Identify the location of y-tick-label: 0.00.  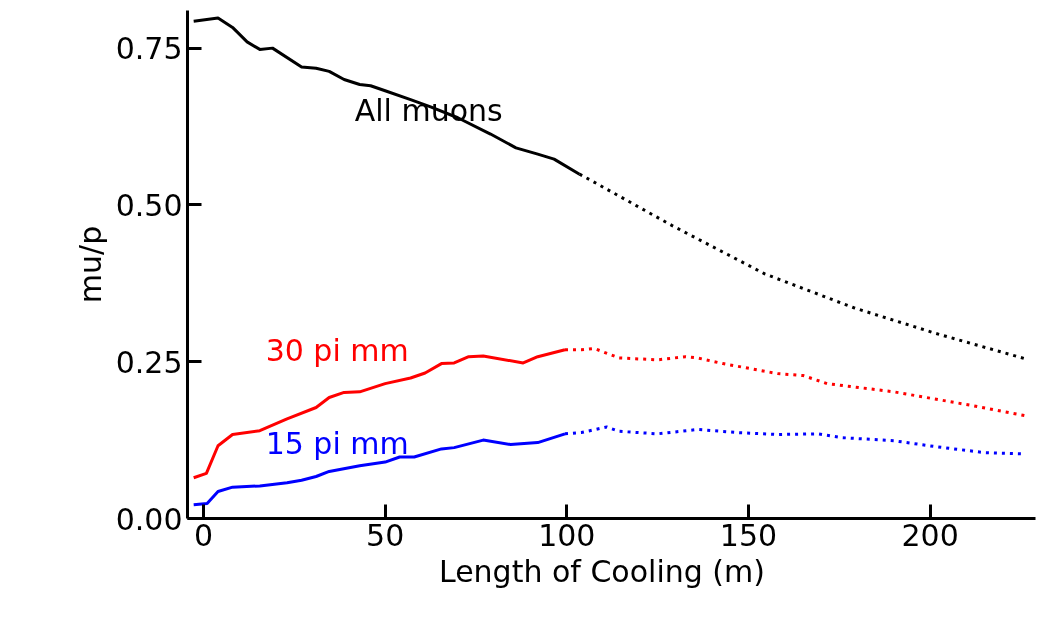
(149, 519).